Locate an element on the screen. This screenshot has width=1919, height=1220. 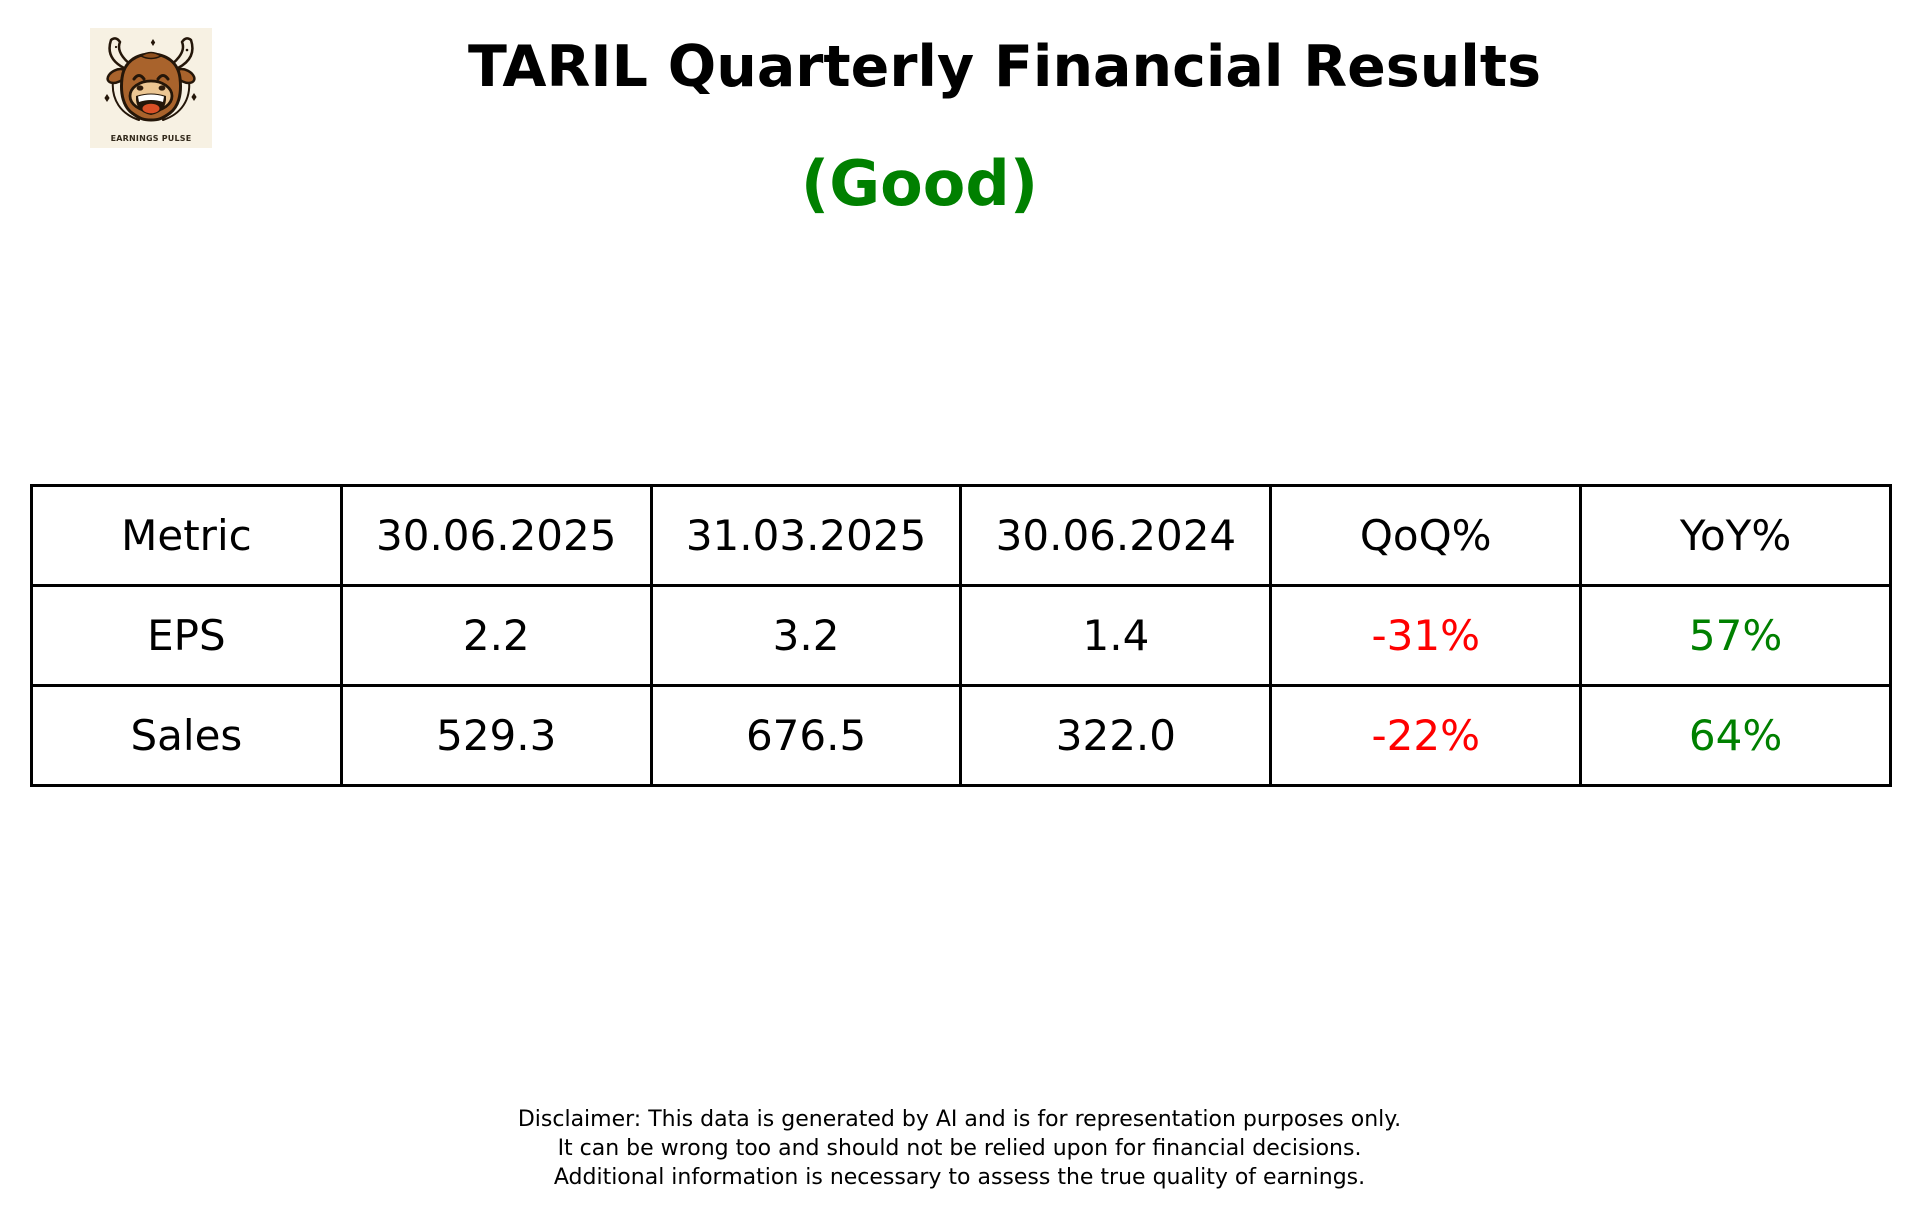
mouth is located at coordinates (151, 104).